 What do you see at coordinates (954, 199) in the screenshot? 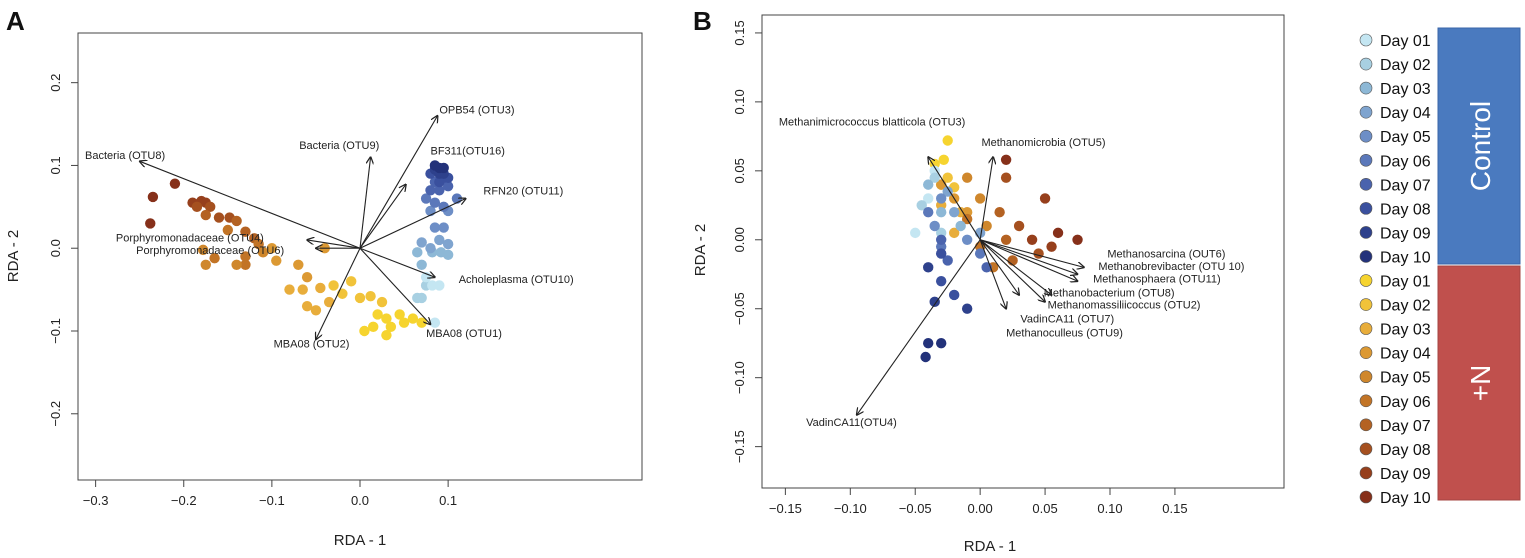
I see `panel-b-arrow` at bounding box center [954, 199].